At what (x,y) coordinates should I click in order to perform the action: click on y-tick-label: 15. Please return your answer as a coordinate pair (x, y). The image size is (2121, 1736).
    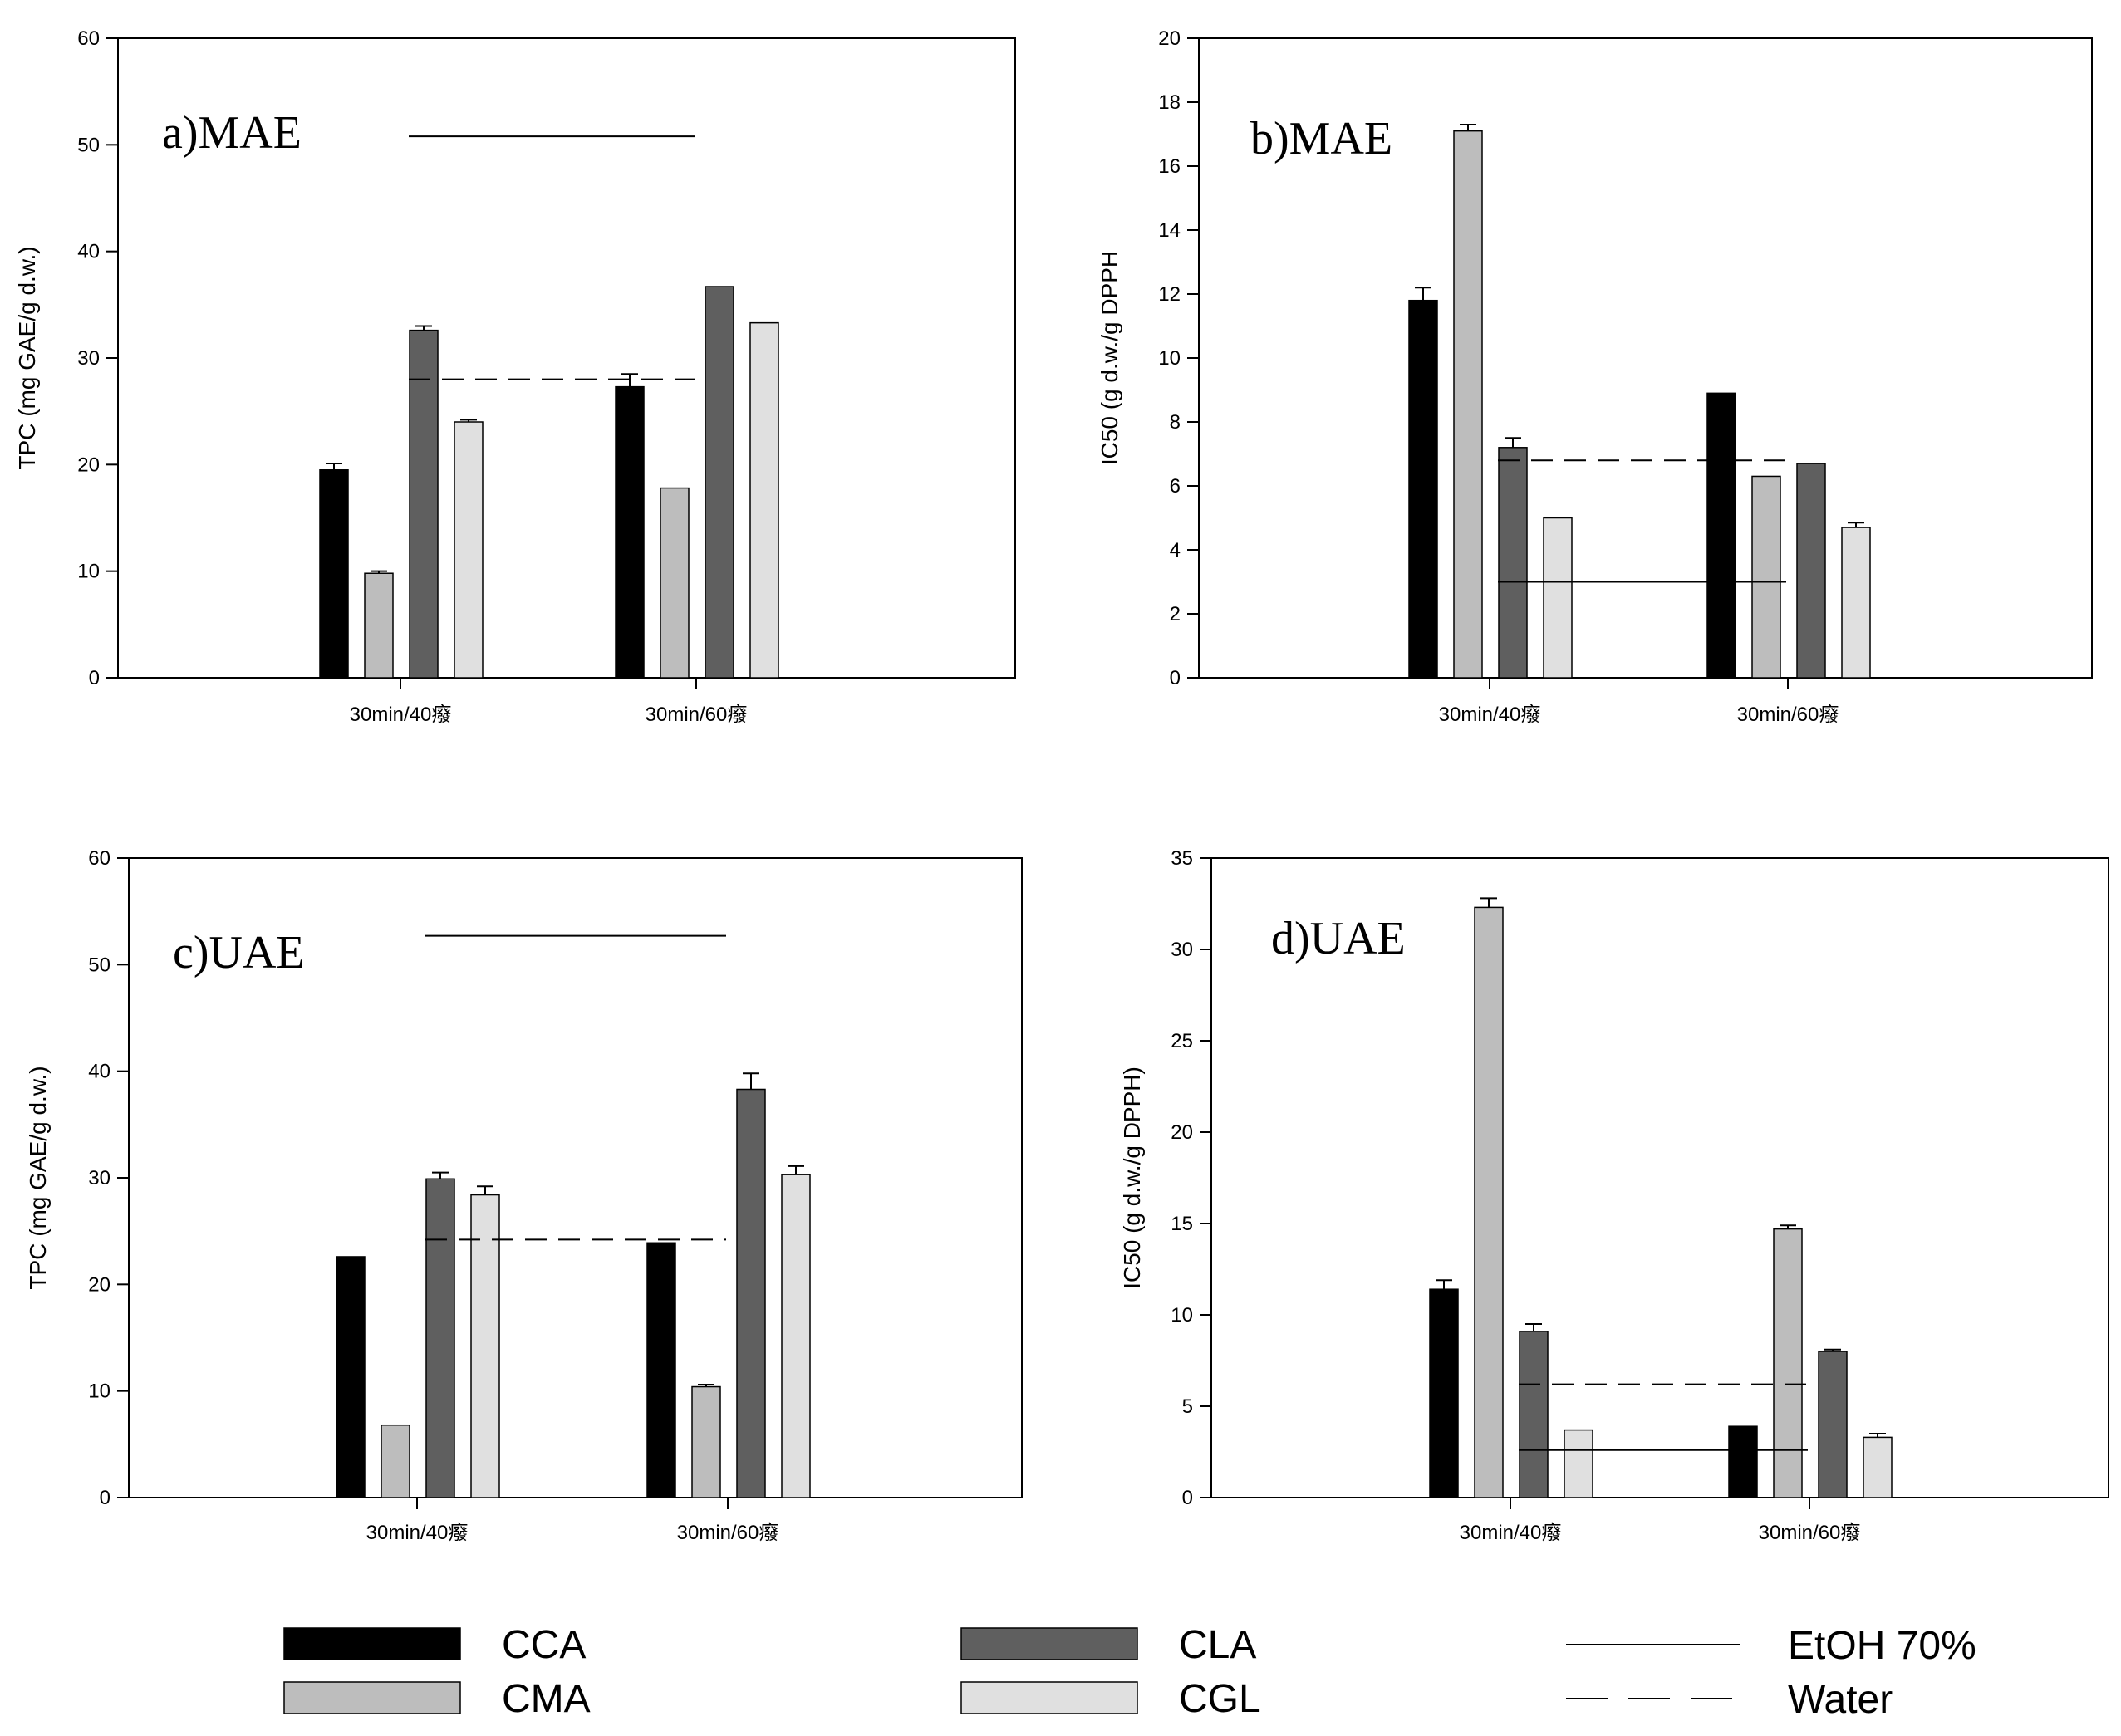
    Looking at the image, I should click on (1182, 1224).